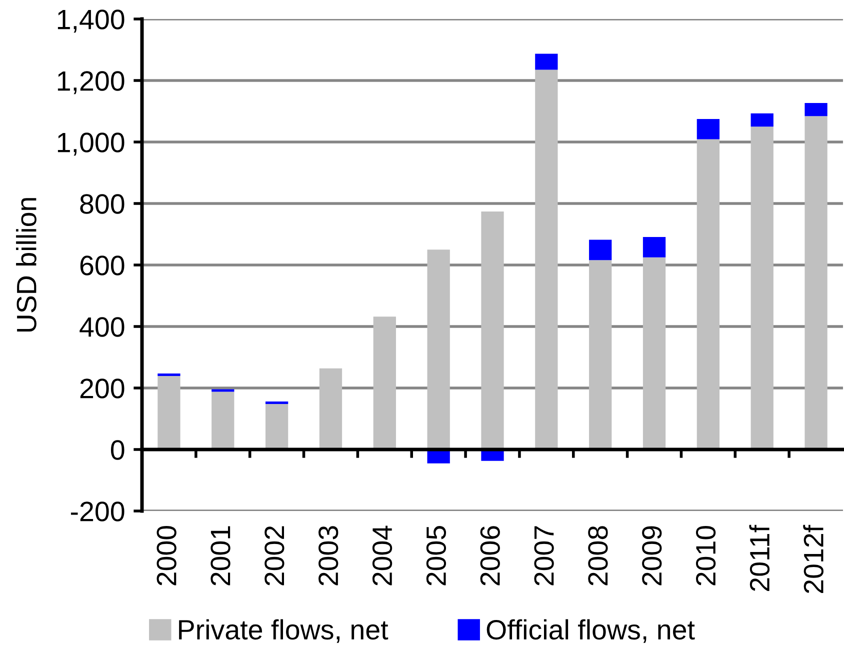  I want to click on y-tick-label: 800, so click(102, 204).